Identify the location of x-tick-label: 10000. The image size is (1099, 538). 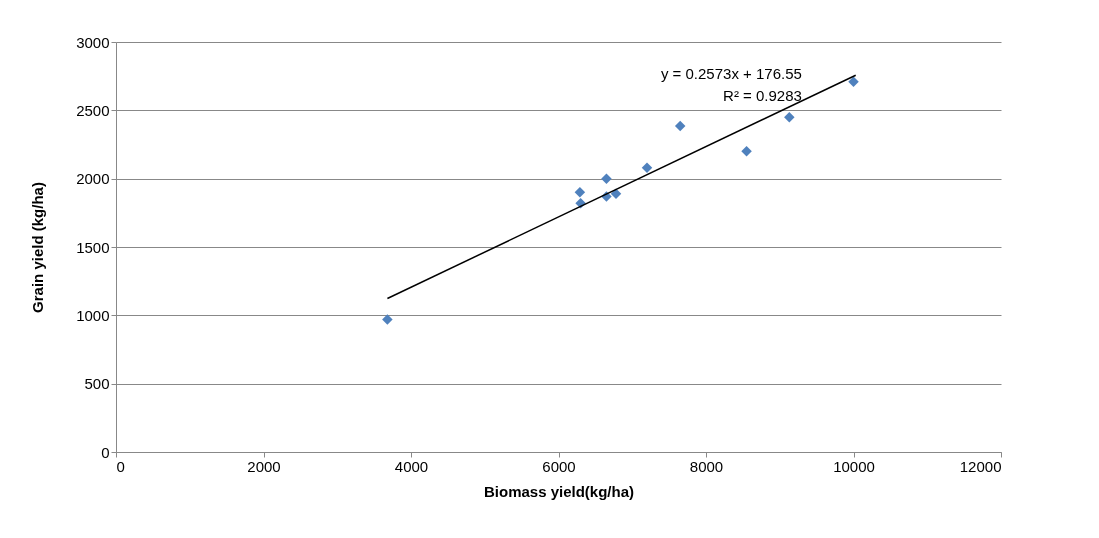
(854, 466).